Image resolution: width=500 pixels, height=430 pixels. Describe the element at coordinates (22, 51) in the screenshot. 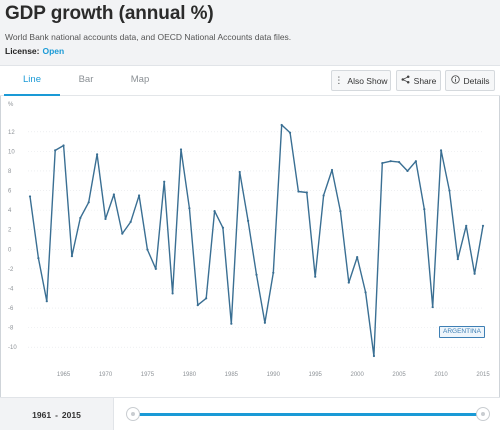

I see `license-label: License:` at that location.